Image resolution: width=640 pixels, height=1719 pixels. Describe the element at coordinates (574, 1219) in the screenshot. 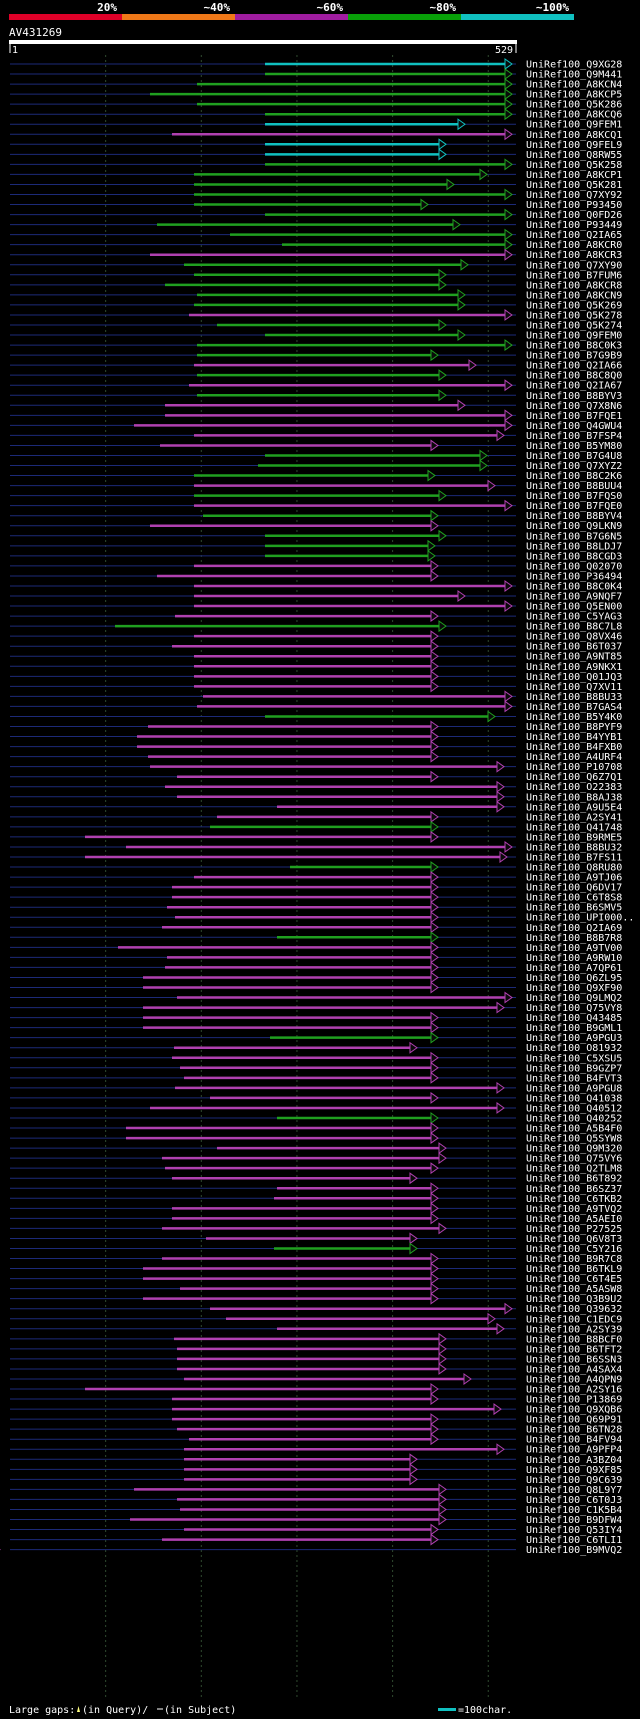

I see `hit-label: UniRef100_A5AEI0` at that location.